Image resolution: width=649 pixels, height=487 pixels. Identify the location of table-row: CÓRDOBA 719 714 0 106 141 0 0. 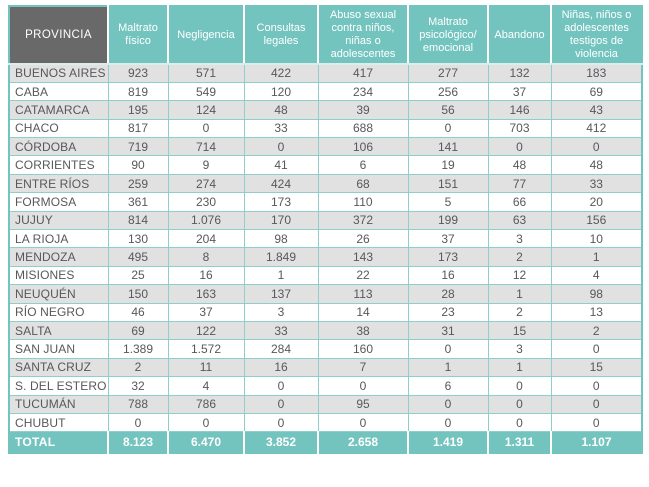
(325, 147).